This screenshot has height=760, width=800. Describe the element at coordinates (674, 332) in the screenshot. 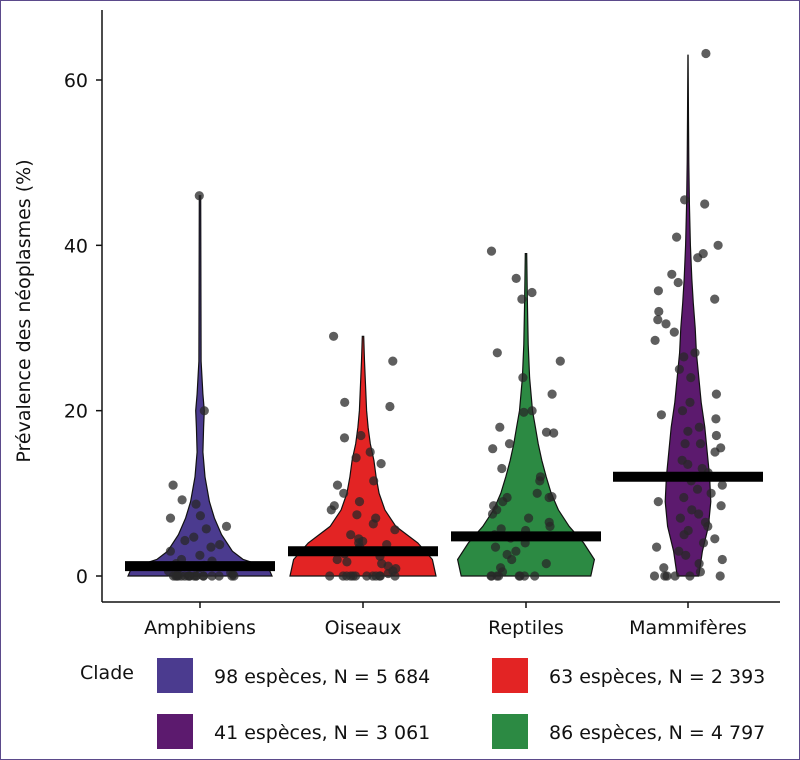

I see `point-mammifères-15` at that location.